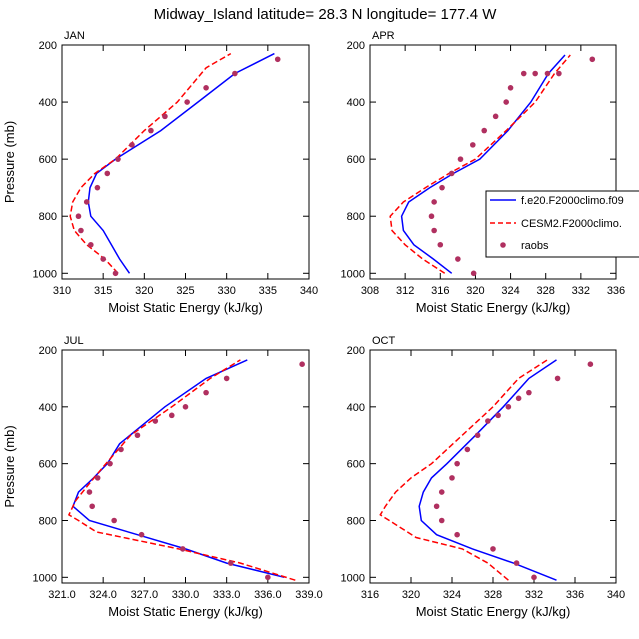 The width and height of the screenshot is (639, 639). I want to click on legend-label-model1: f.e20.F2000climo.f09, so click(572, 201).